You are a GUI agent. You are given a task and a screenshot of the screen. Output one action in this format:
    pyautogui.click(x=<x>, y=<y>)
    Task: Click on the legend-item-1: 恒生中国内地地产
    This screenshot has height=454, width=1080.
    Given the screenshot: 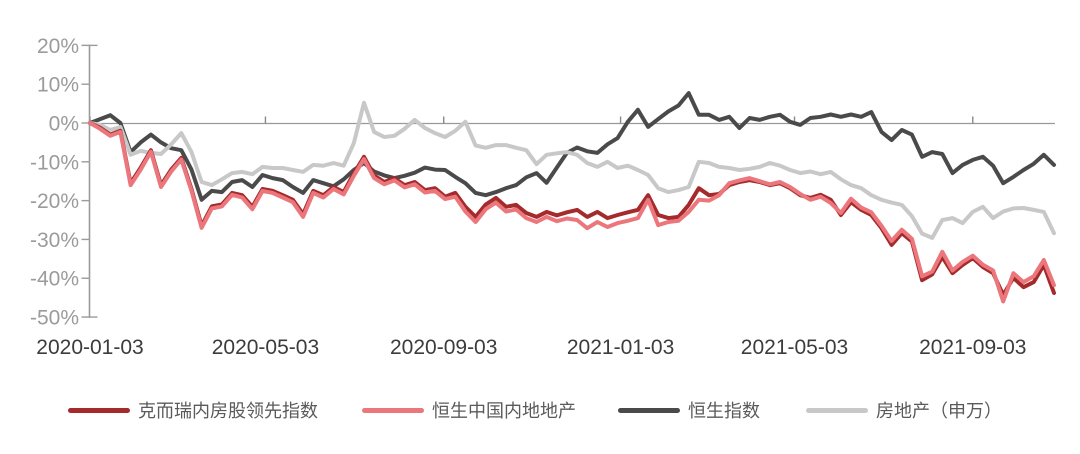 What is the action you would take?
    pyautogui.click(x=469, y=410)
    